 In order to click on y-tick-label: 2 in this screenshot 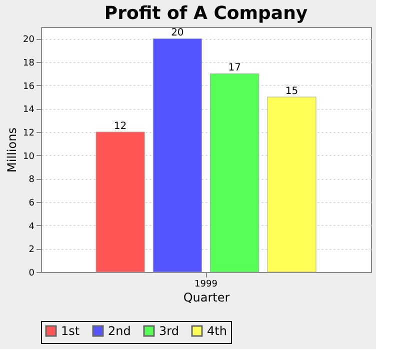, I will do `click(31, 250)`.